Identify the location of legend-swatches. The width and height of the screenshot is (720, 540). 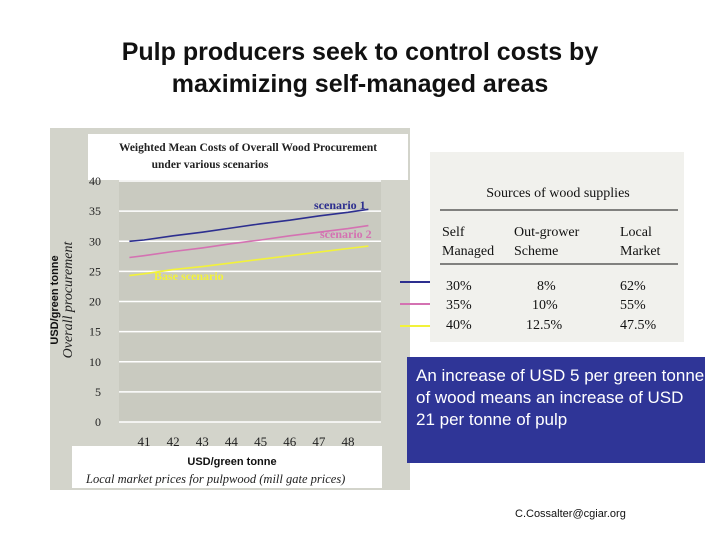
(415, 304).